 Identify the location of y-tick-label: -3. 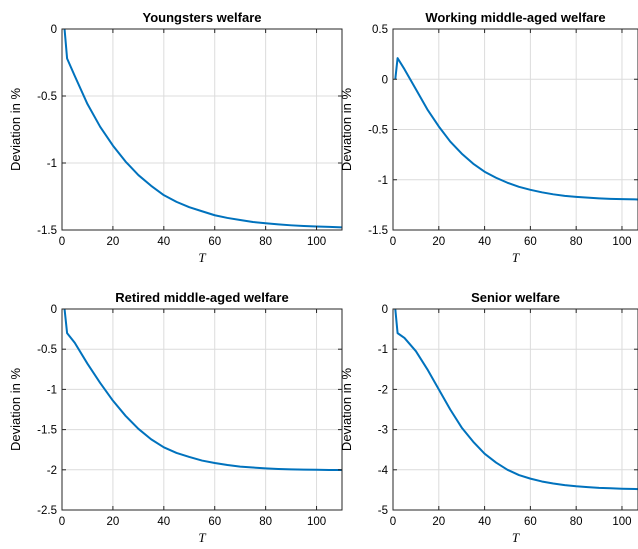
(383, 431).